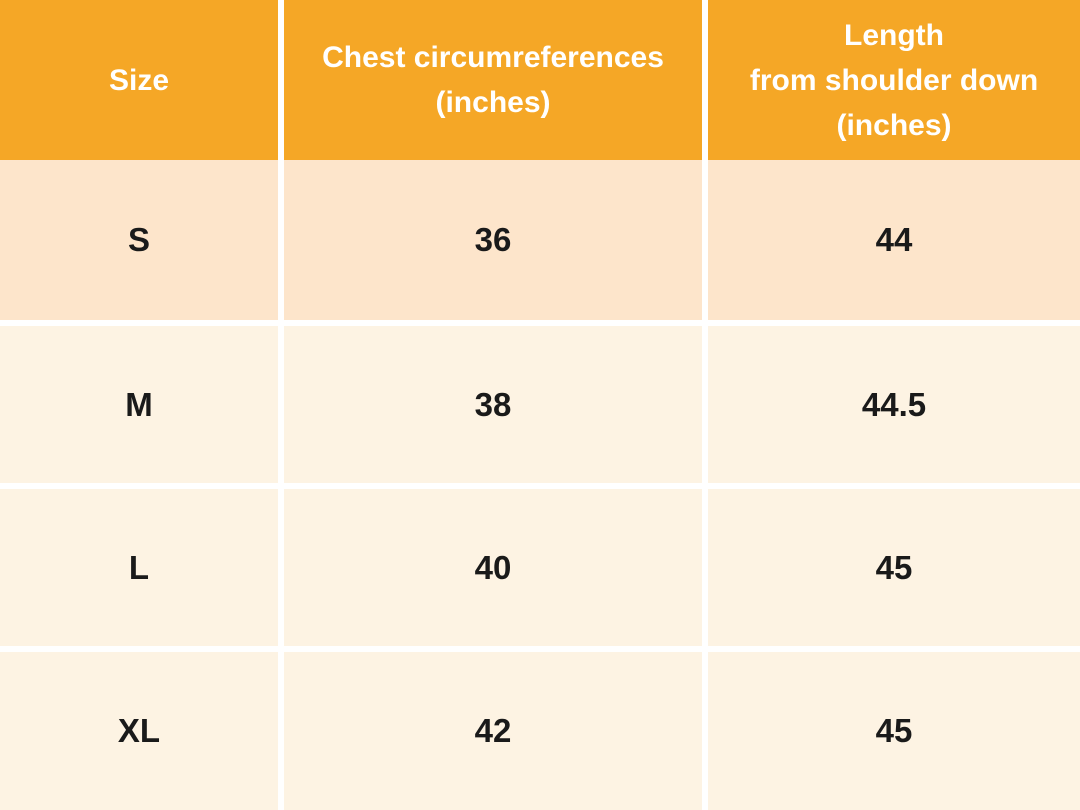 The width and height of the screenshot is (1080, 810). I want to click on row-l-chest-cell: 40, so click(496, 564).